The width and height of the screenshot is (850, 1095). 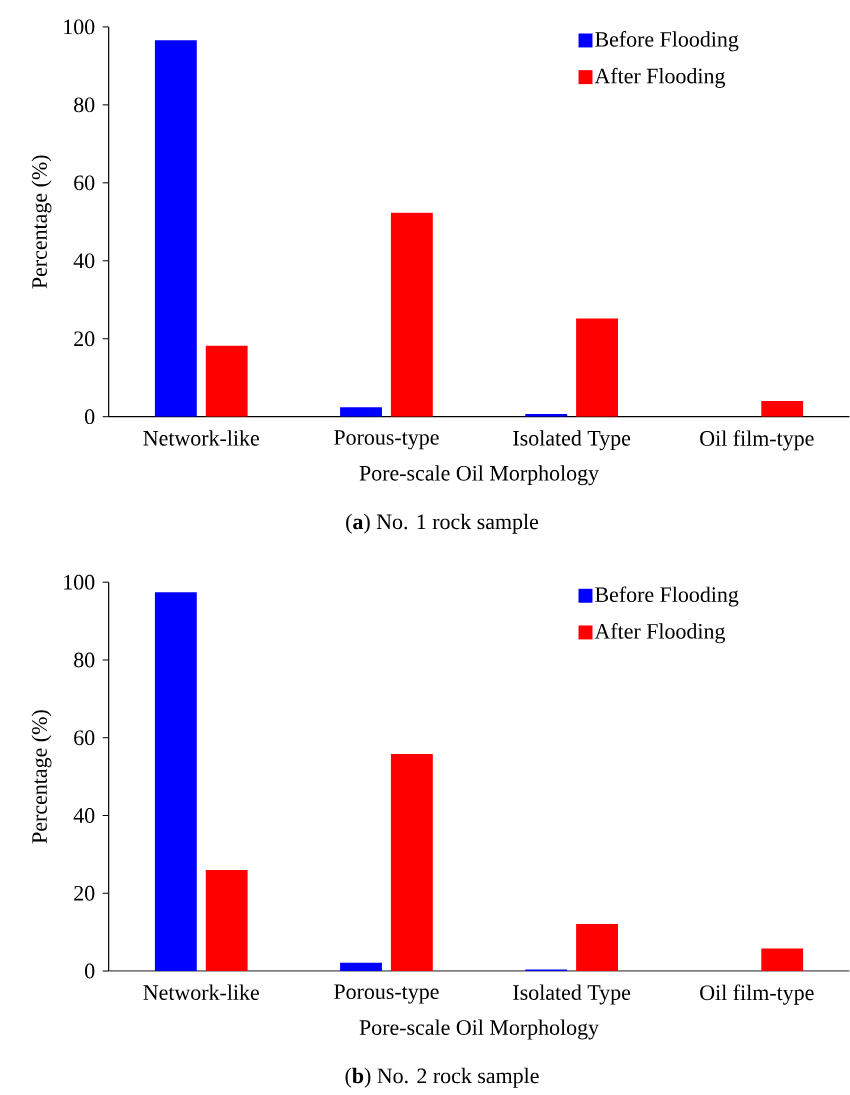 I want to click on text: (a) No. 1 rock sample, so click(x=442, y=523).